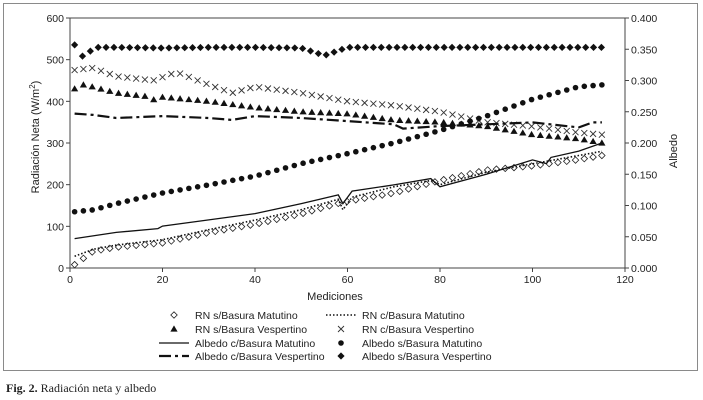  What do you see at coordinates (335, 297) in the screenshot?
I see `x-axis-title: Mediciones` at bounding box center [335, 297].